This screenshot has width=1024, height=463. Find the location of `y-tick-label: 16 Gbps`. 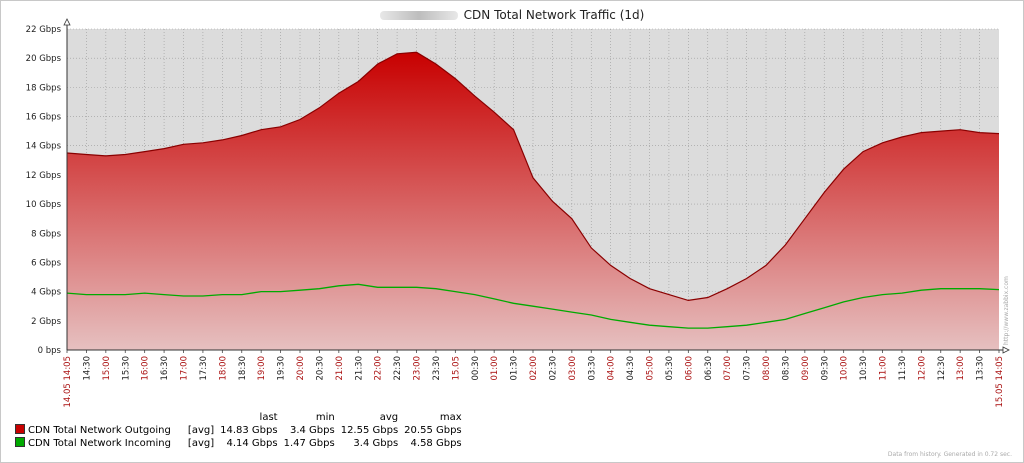

y-tick-label: 16 Gbps is located at coordinates (44, 118).